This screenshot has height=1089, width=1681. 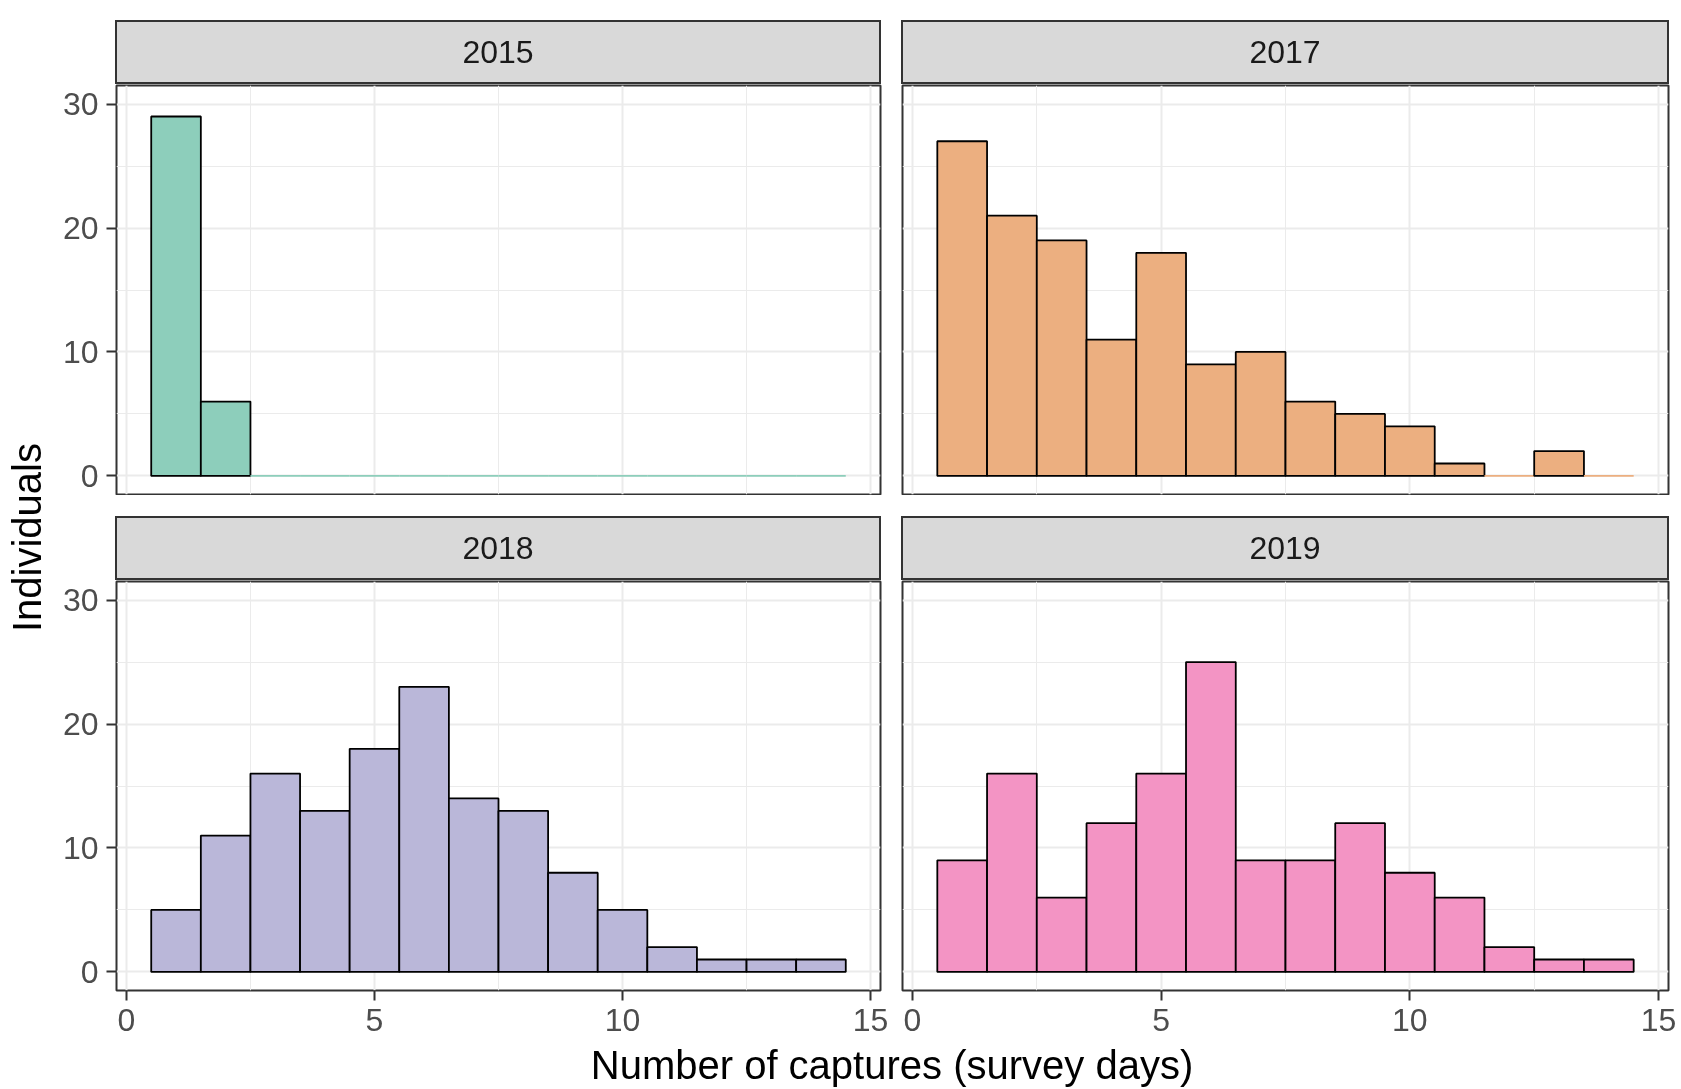 What do you see at coordinates (498, 52) in the screenshot?
I see `chart-title: 2015` at bounding box center [498, 52].